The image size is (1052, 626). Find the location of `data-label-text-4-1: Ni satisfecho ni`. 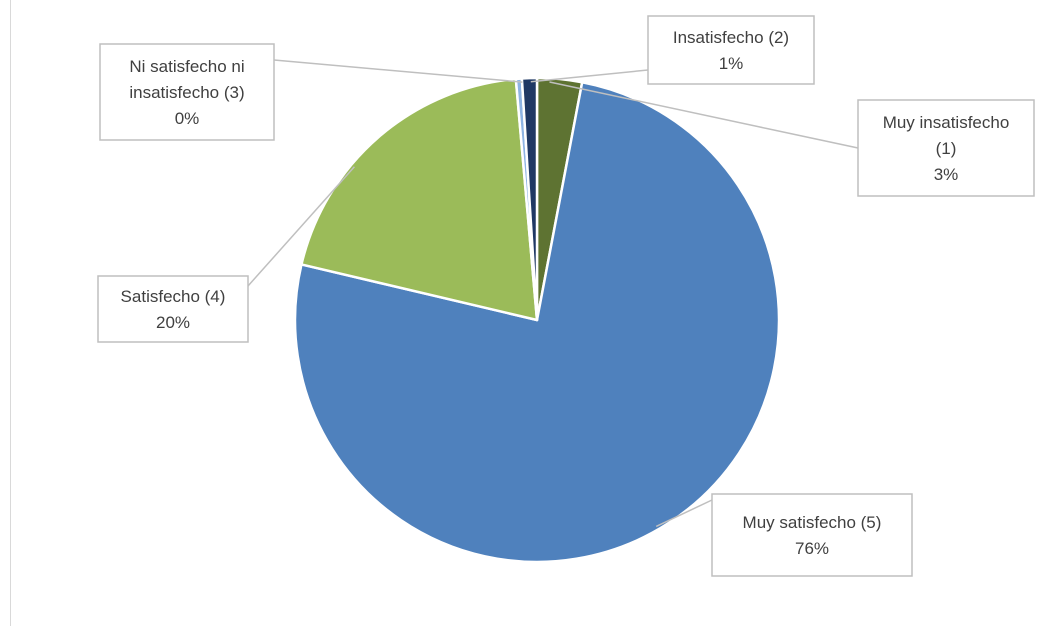

data-label-text-4-1: Ni satisfecho ni is located at coordinates (186, 66).